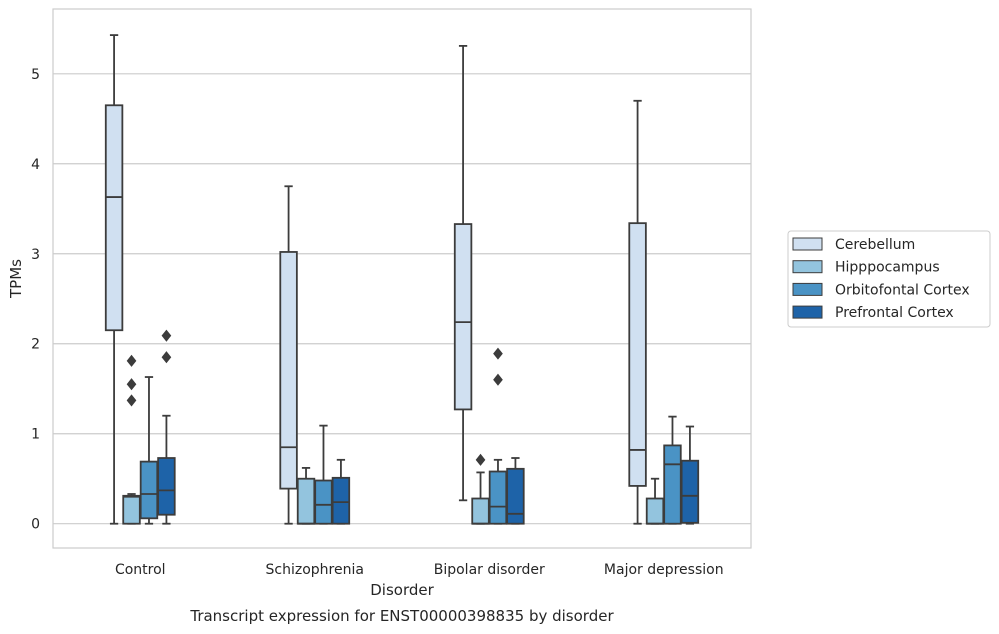 This screenshot has width=999, height=634. I want to click on legend-frame, so click(889, 279).